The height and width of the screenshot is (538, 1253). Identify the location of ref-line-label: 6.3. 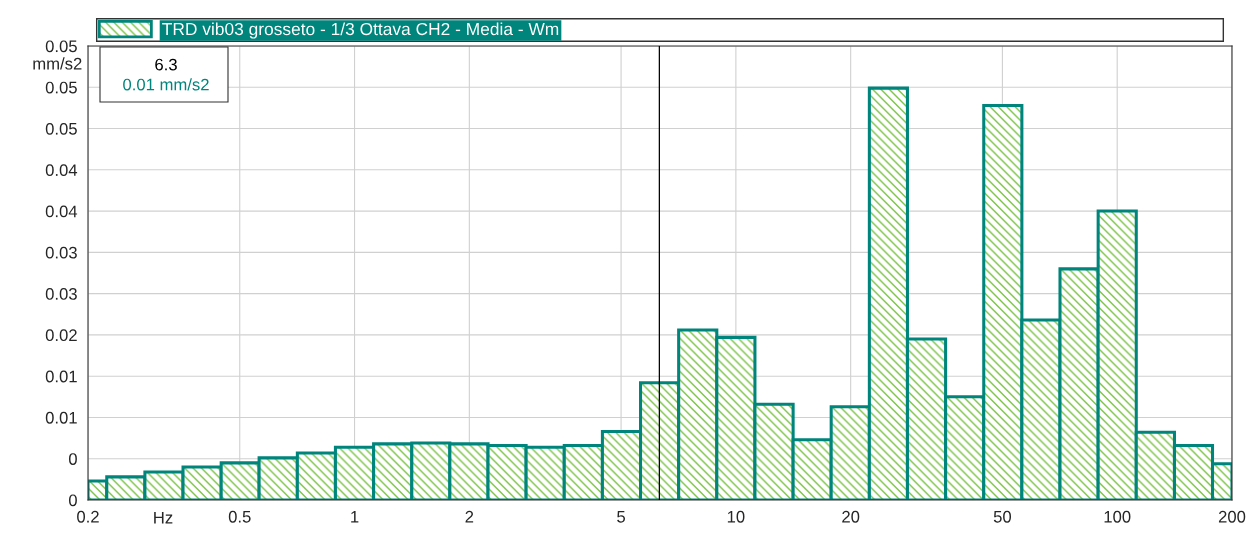
(166, 64).